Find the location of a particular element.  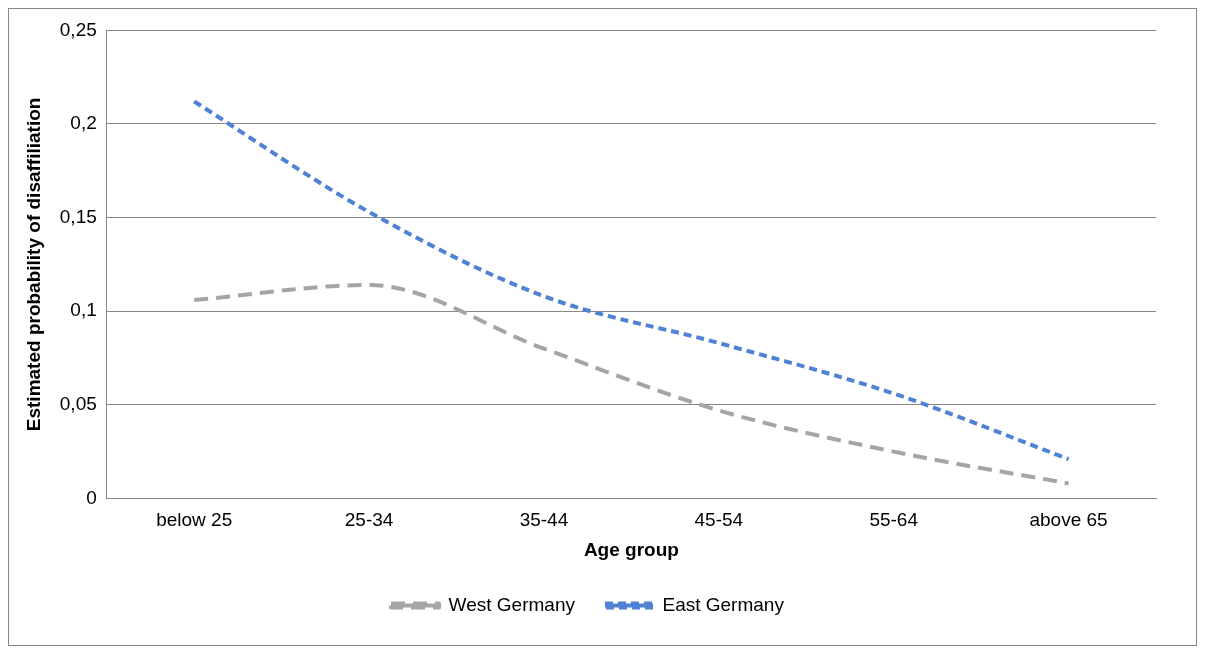

y-tick-label: 0 is located at coordinates (91, 497).